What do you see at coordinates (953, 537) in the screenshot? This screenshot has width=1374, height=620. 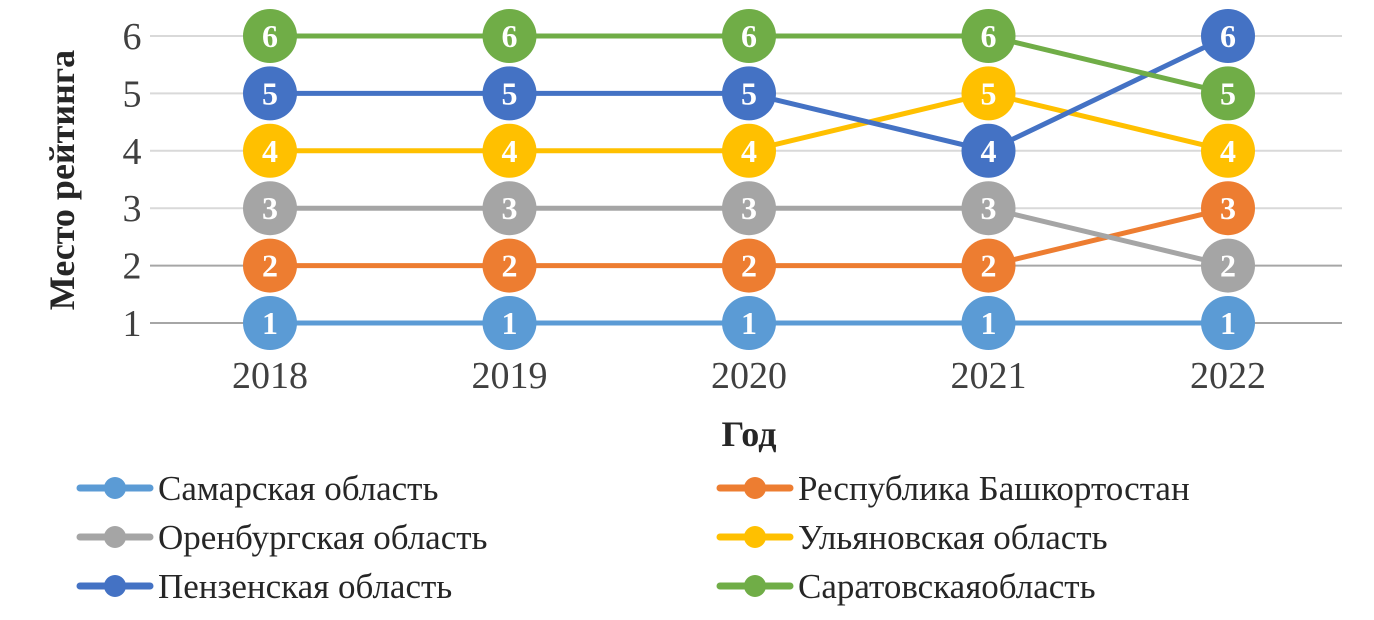 I see `legend-label: Ульяновская область` at bounding box center [953, 537].